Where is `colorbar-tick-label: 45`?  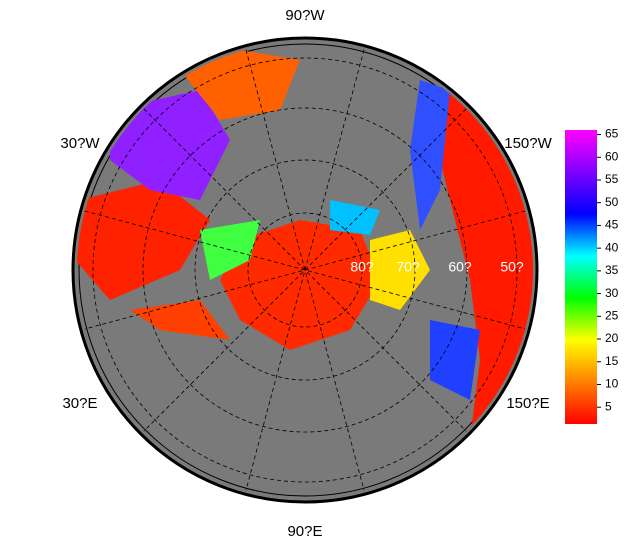
colorbar-tick-label: 45 is located at coordinates (612, 225).